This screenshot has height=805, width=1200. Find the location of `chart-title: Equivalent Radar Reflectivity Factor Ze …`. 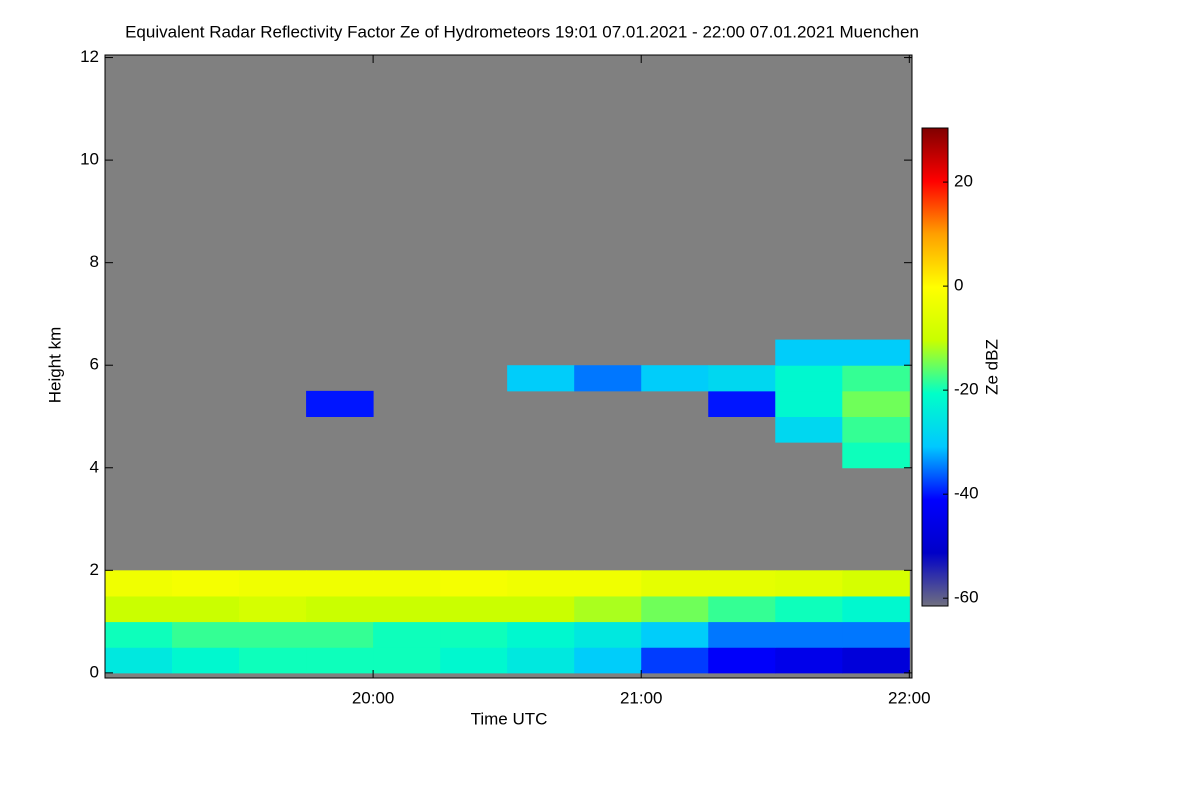

chart-title: Equivalent Radar Reflectivity Factor Ze … is located at coordinates (522, 31).